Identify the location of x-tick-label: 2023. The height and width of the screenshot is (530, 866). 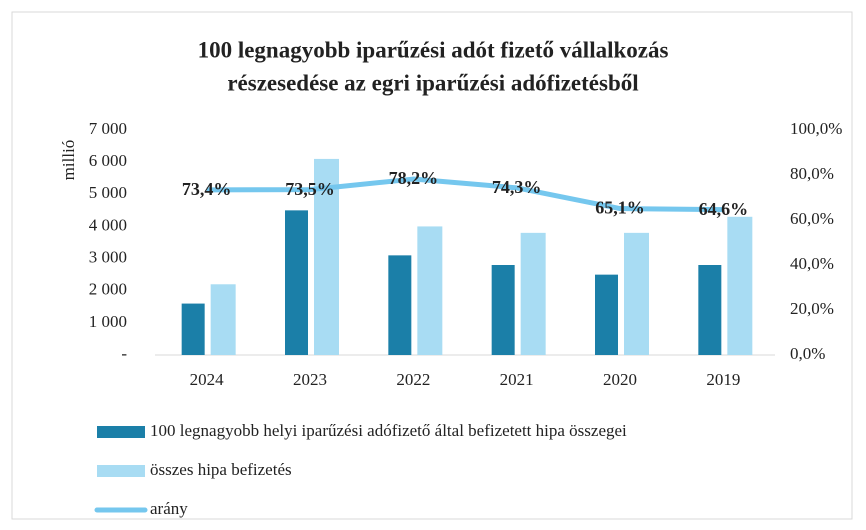
(310, 379).